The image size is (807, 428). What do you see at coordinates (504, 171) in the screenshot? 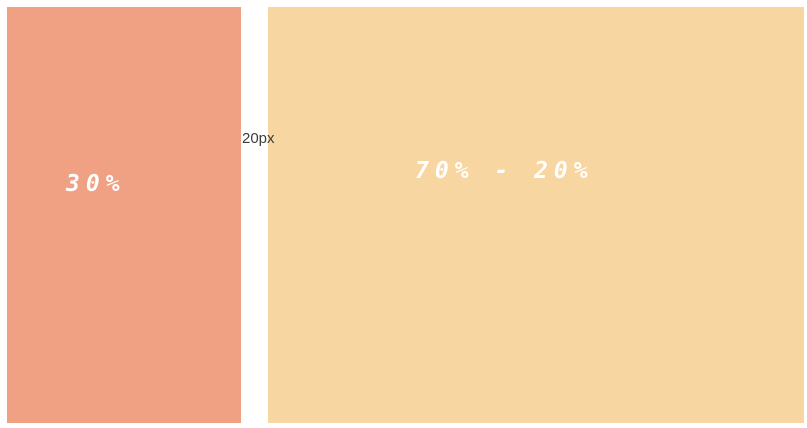
I see `right-column-width-label: 70% - 20%` at bounding box center [504, 171].